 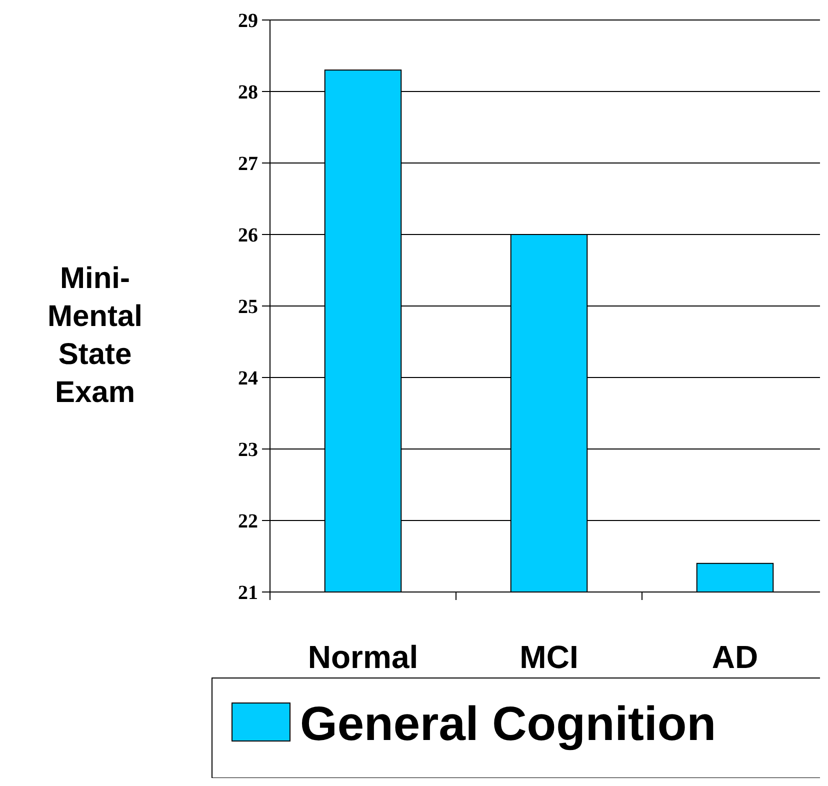 I want to click on y-tick-label: 21, so click(x=248, y=593).